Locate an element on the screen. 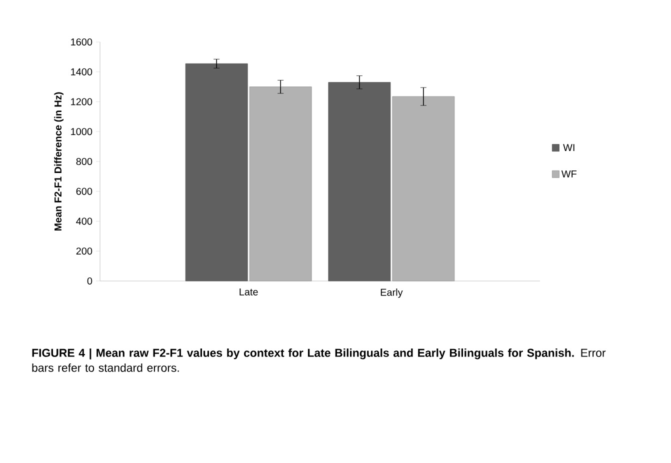 Image resolution: width=671 pixels, height=463 pixels. y-tick-label: 800 is located at coordinates (84, 162).